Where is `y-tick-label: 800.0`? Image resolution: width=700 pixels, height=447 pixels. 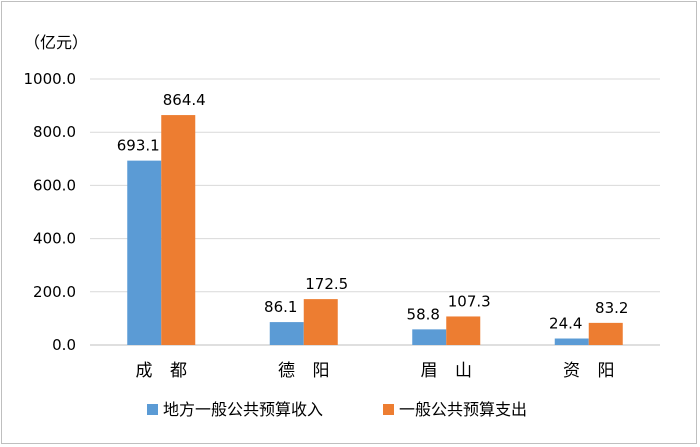
y-tick-label: 800.0 is located at coordinates (54, 132).